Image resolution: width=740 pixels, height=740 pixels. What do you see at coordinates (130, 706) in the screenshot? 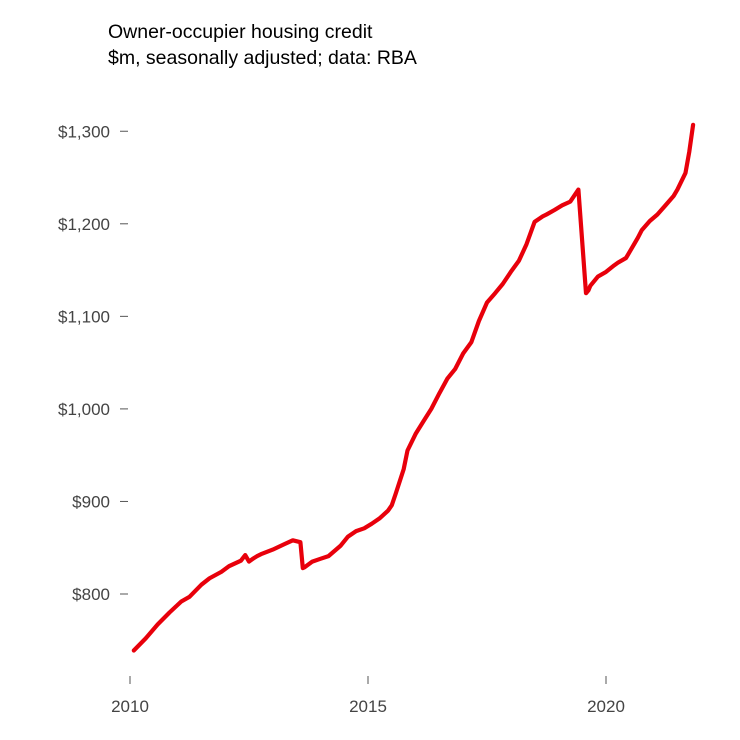
I see `x-tick-label: 2010` at bounding box center [130, 706].